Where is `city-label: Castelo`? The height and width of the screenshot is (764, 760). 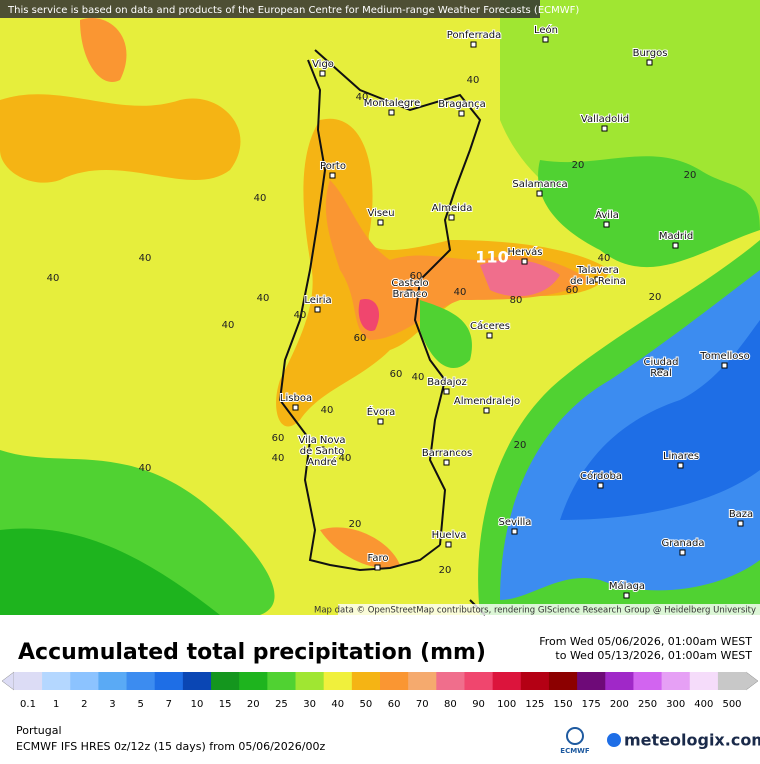 city-label: Castelo is located at coordinates (409, 283).